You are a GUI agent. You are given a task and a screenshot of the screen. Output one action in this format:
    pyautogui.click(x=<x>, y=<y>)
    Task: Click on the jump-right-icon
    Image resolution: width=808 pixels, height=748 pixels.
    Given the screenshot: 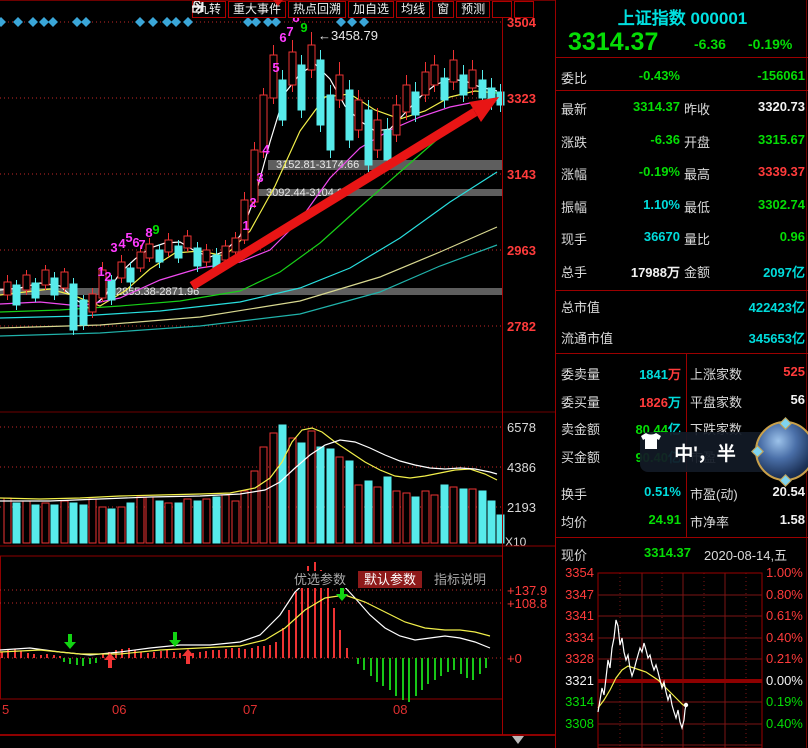 What is the action you would take?
    pyautogui.click(x=363, y=9)
    